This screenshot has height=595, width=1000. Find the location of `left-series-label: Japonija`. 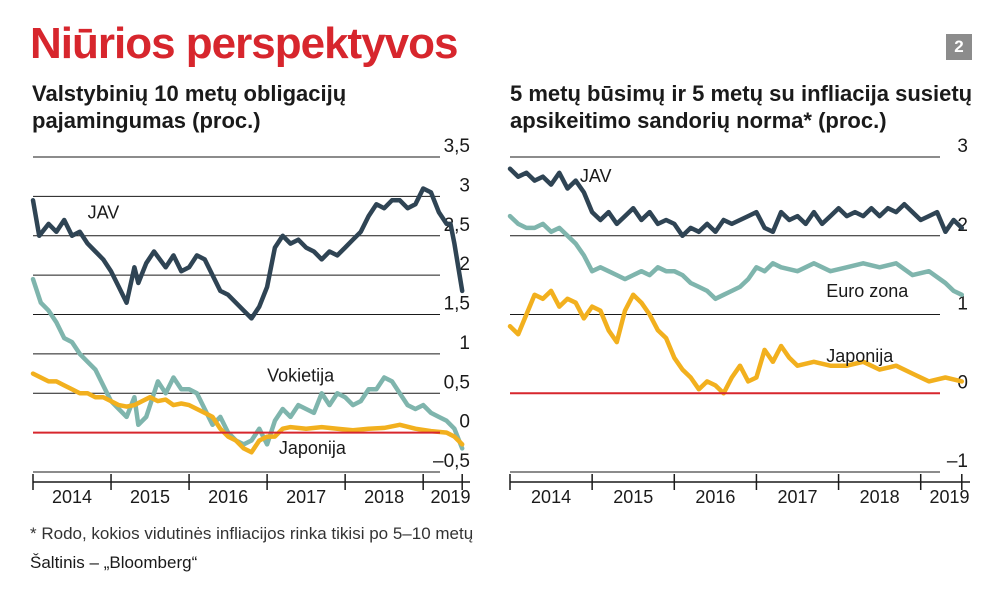

left-series-label: Japonija is located at coordinates (313, 448).